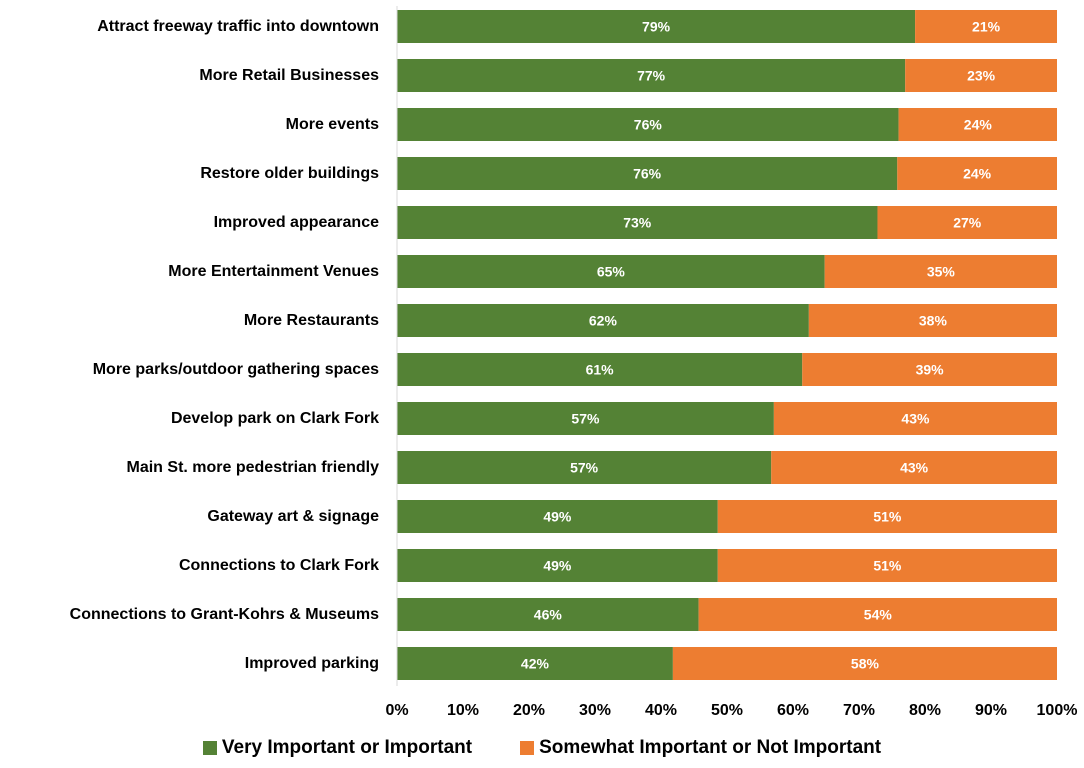 This screenshot has height=768, width=1084. I want to click on data-label: 35%, so click(941, 272).